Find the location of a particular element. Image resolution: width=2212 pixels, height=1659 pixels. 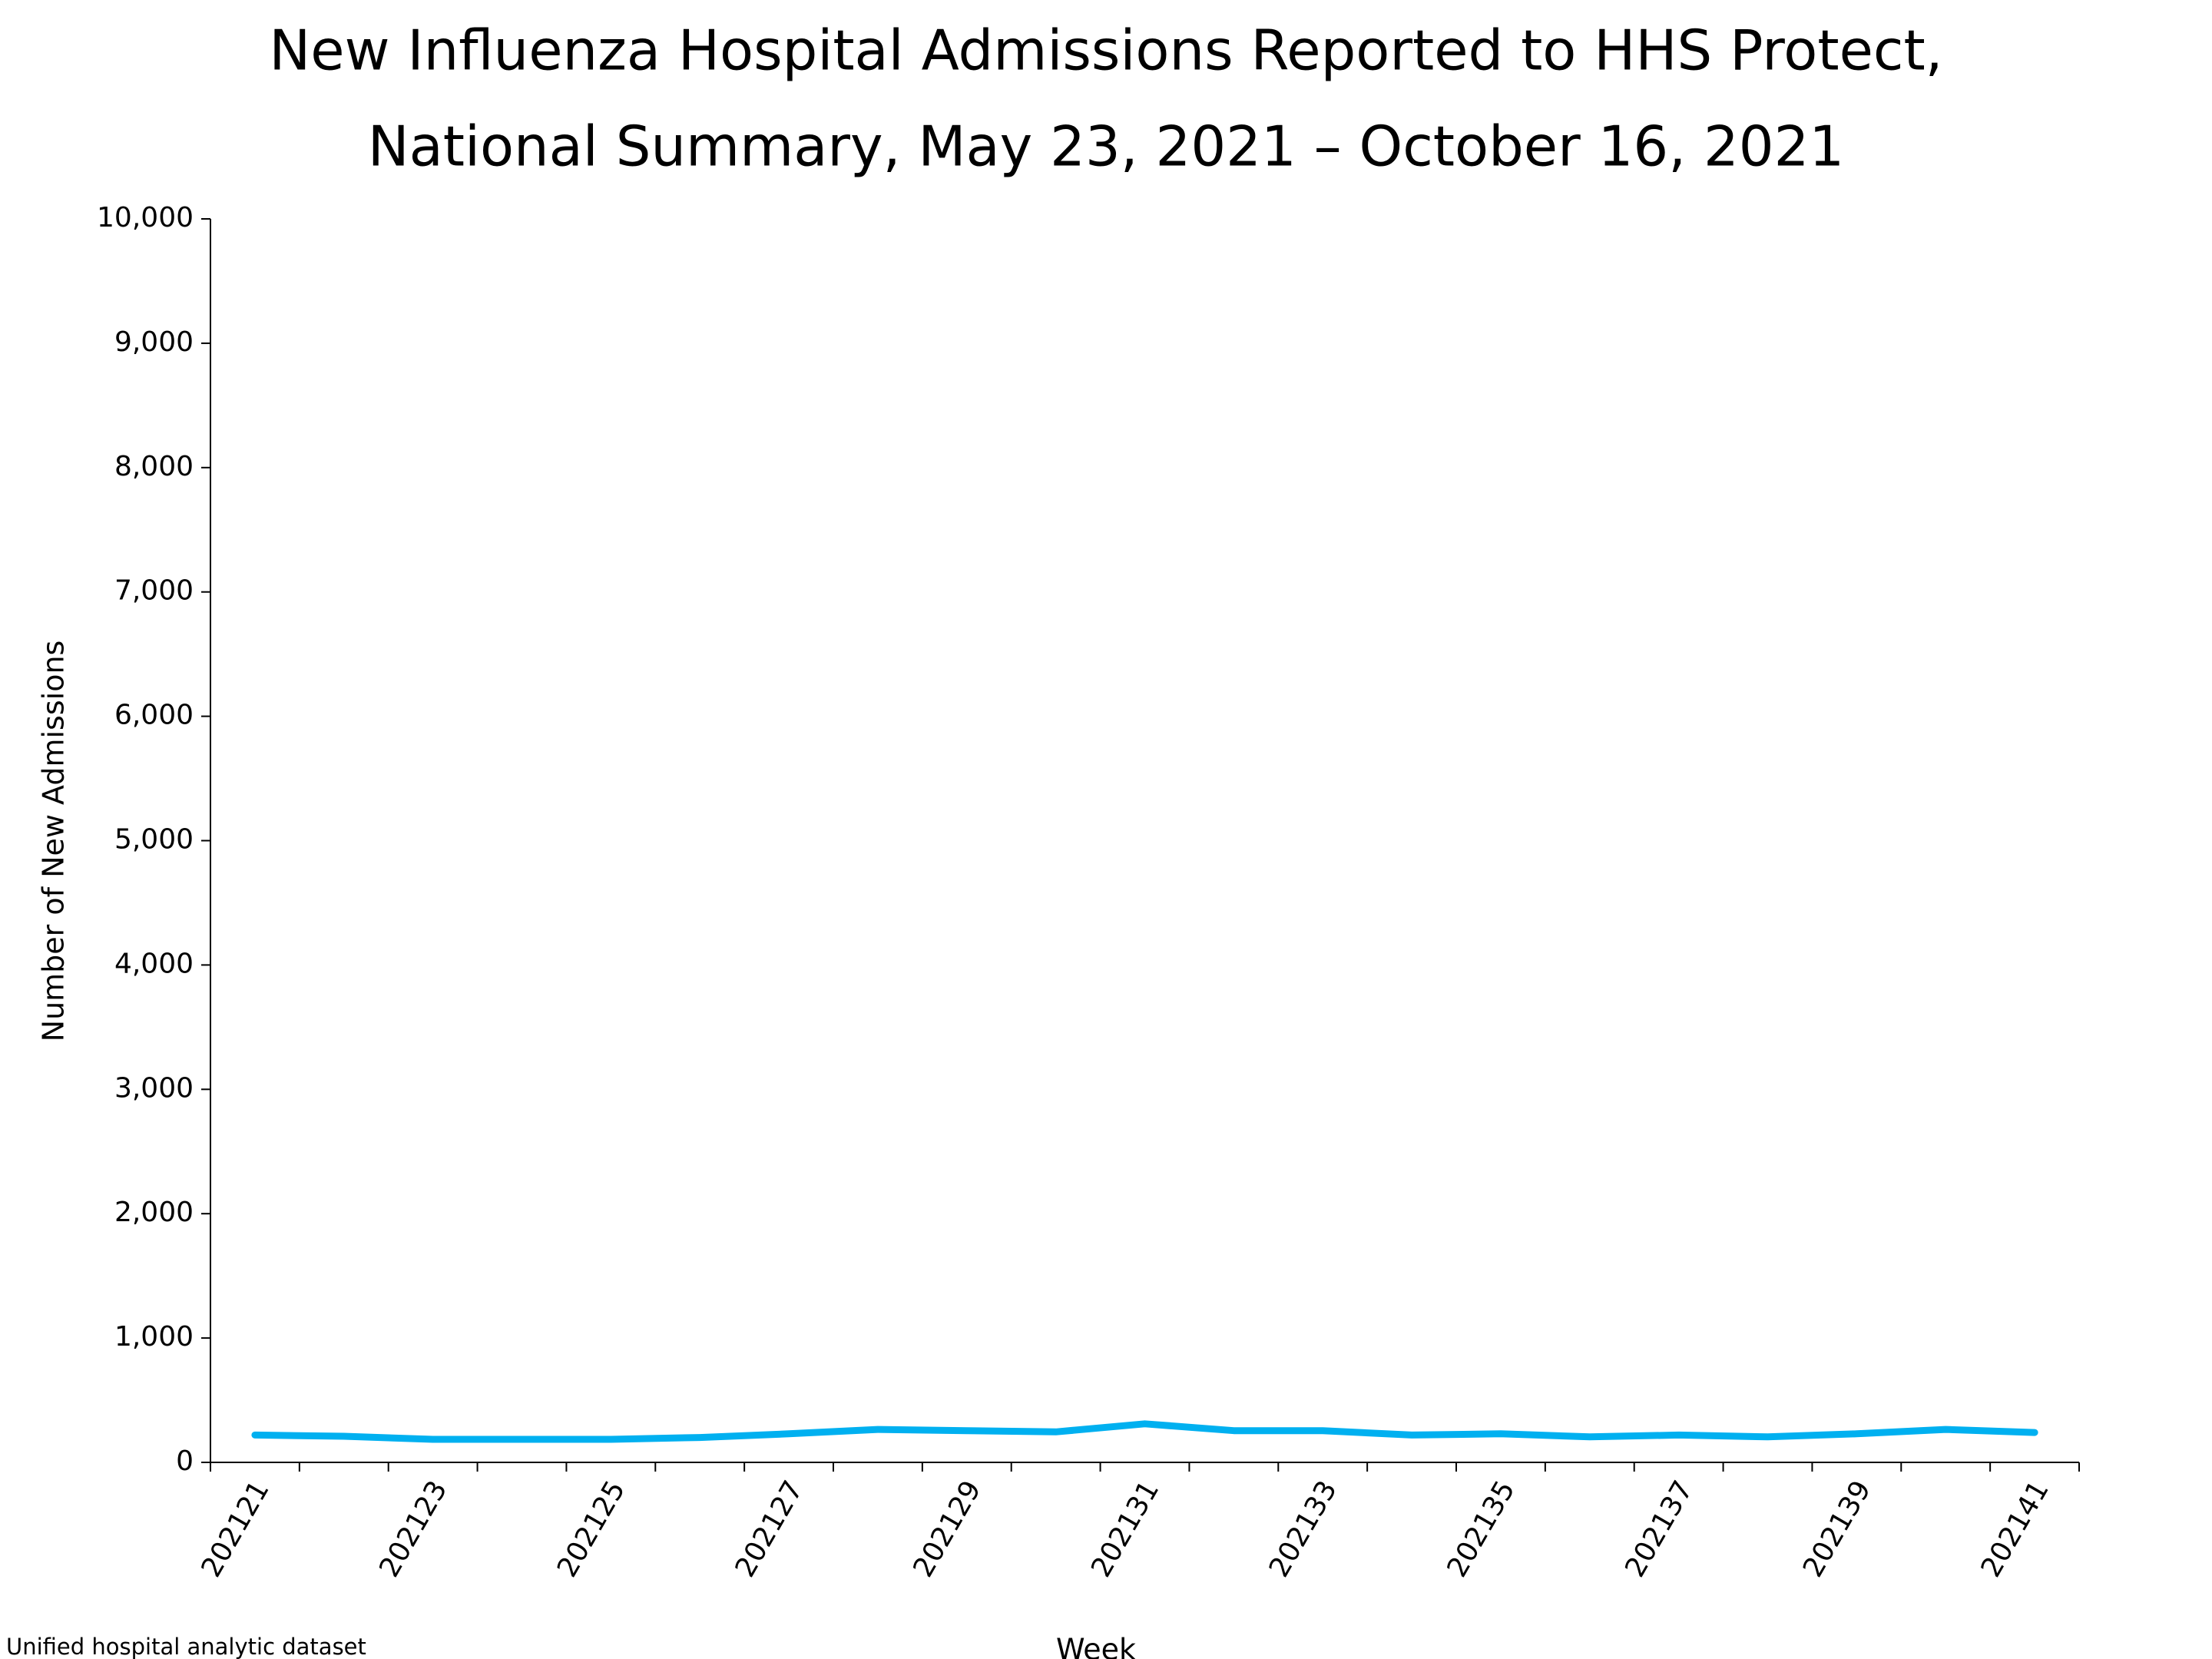

y-tick-label: 1,000 is located at coordinates (154, 1337).